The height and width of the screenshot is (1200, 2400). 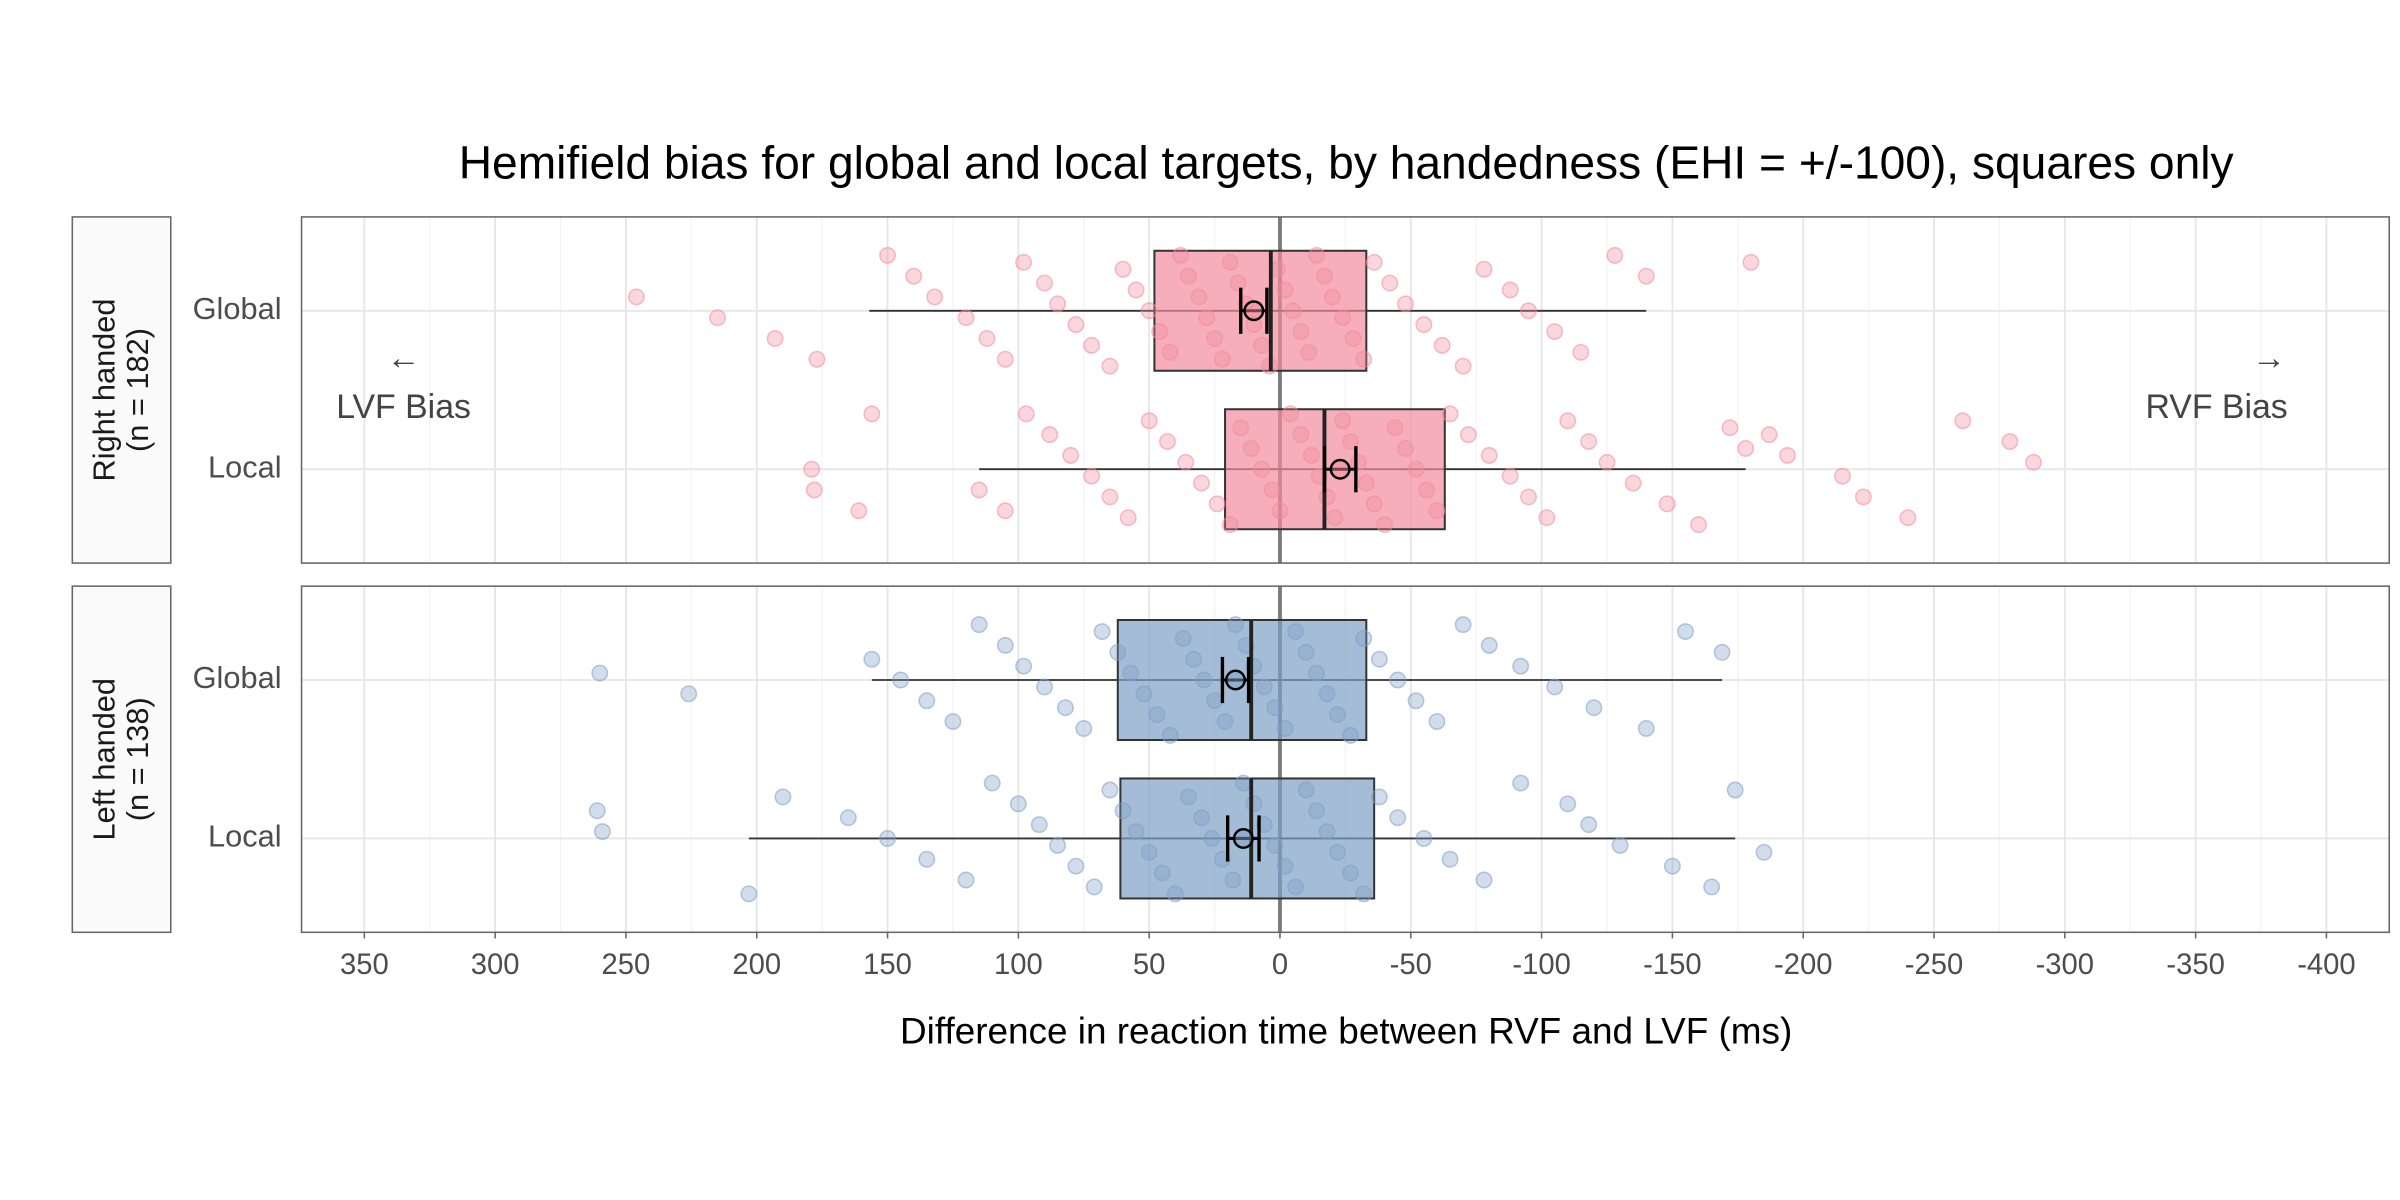 I want to click on x-tick-label: -50, so click(x=1411, y=965).